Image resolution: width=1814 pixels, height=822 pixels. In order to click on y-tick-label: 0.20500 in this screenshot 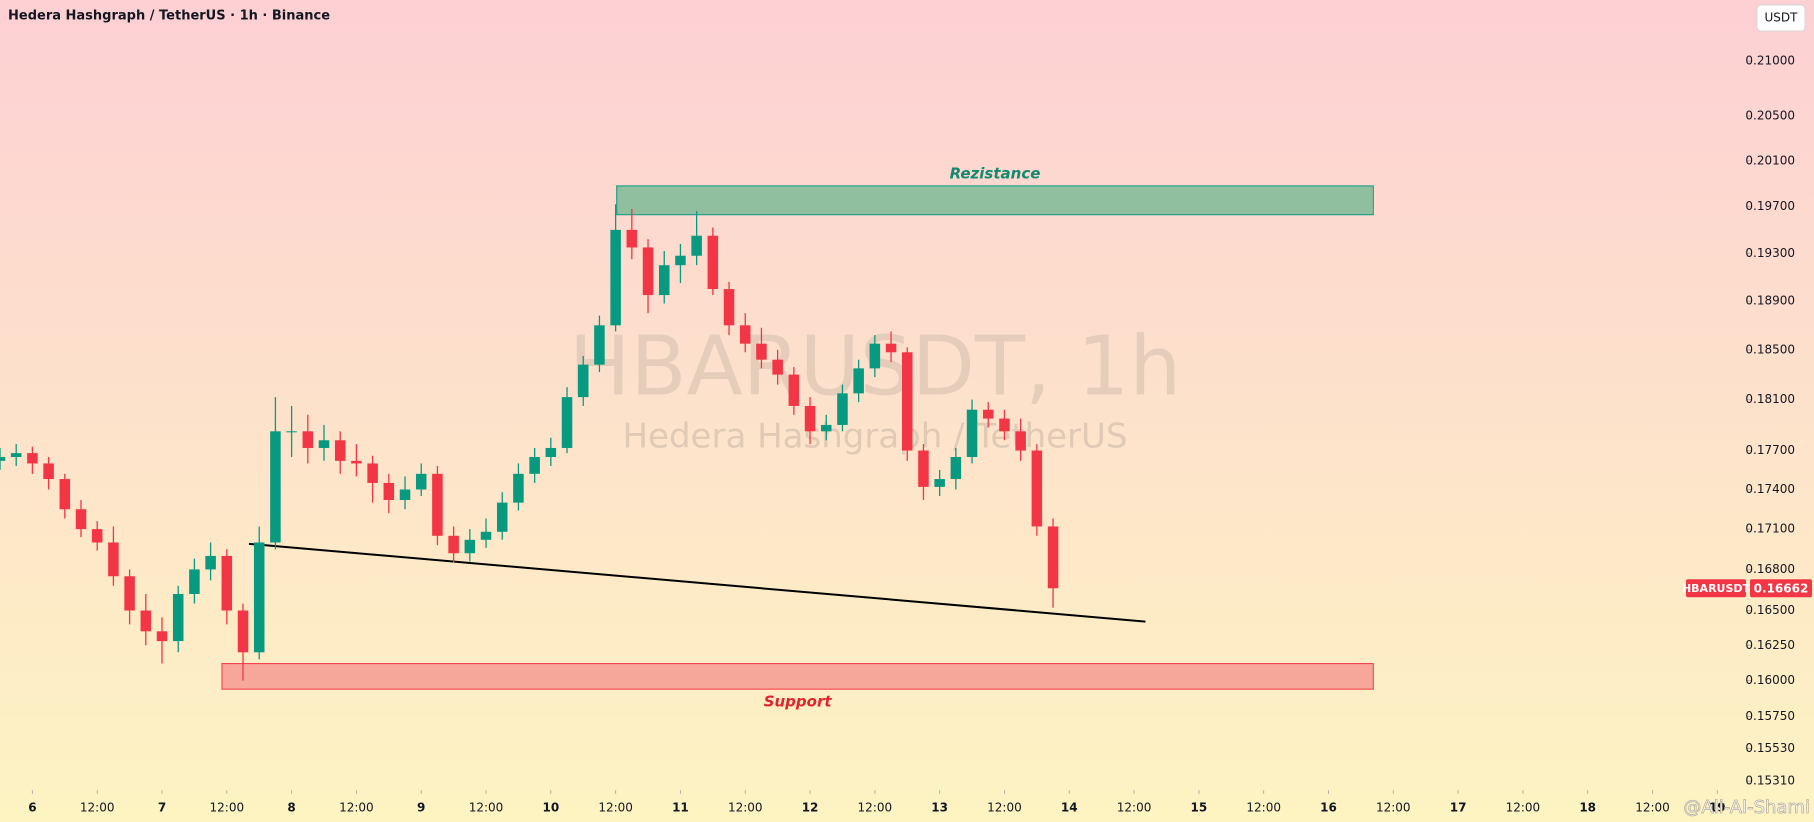, I will do `click(1770, 115)`.